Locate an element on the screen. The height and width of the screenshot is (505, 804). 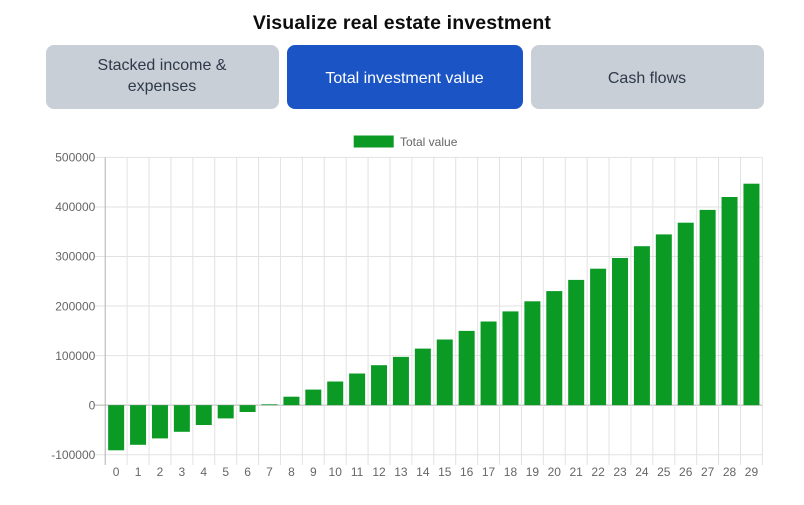
svg-text: 6 is located at coordinates (247, 472).